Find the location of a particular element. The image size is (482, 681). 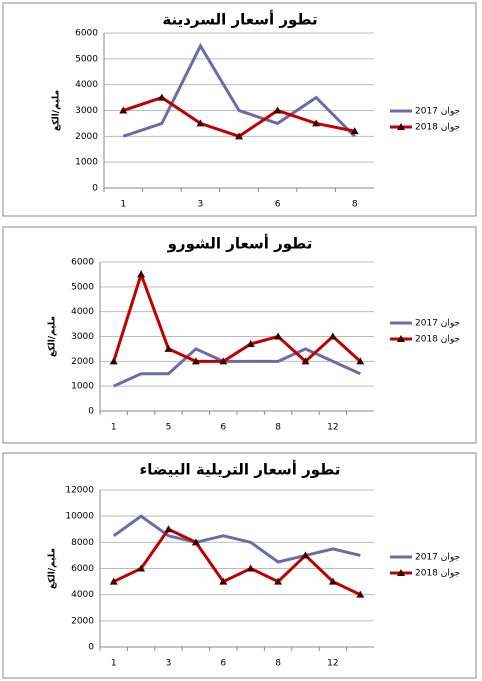

y-tick-label: 12000 is located at coordinates (79, 491).